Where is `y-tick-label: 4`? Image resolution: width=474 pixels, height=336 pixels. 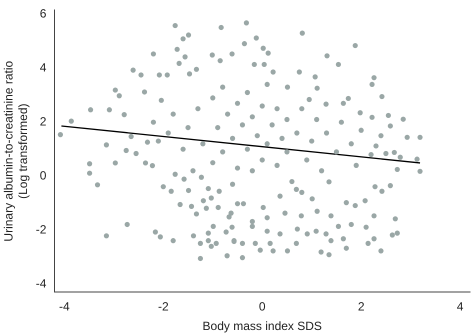
y-tick-label: 4 is located at coordinates (43, 67).